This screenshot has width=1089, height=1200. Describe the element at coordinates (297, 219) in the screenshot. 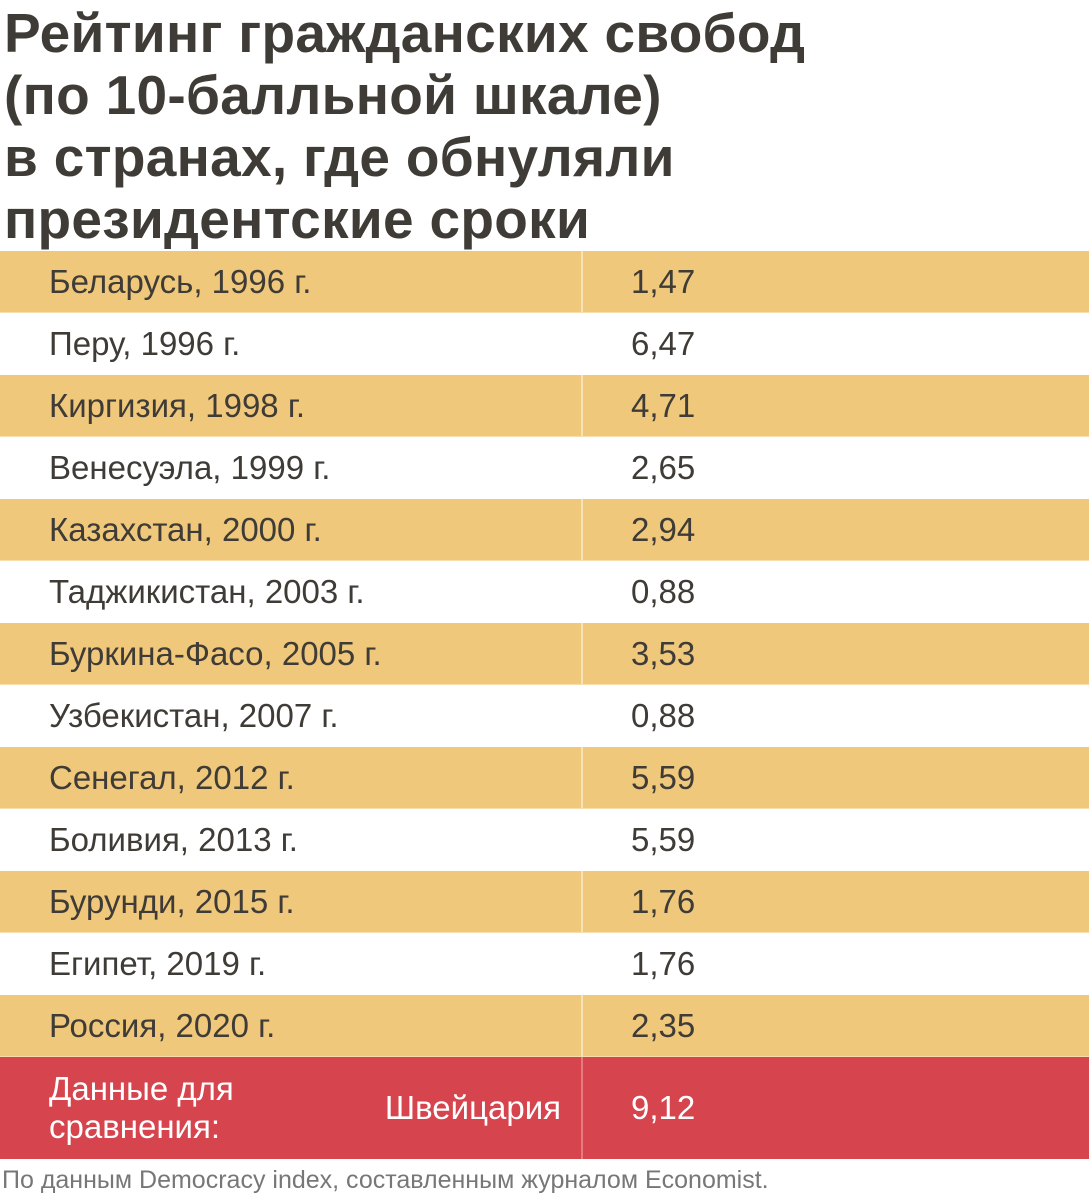

I see `title-line: президентские сроки` at that location.